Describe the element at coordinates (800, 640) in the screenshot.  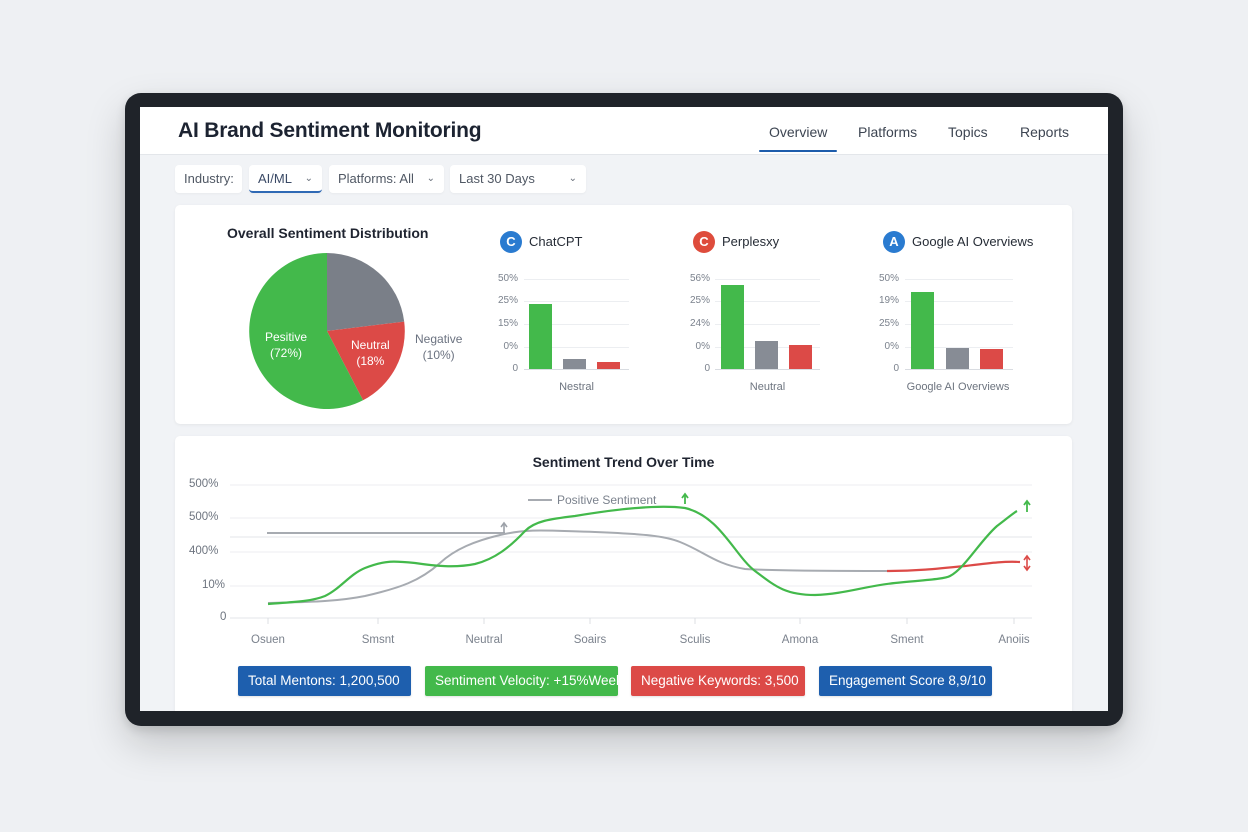
I see `x-label: Amona` at that location.